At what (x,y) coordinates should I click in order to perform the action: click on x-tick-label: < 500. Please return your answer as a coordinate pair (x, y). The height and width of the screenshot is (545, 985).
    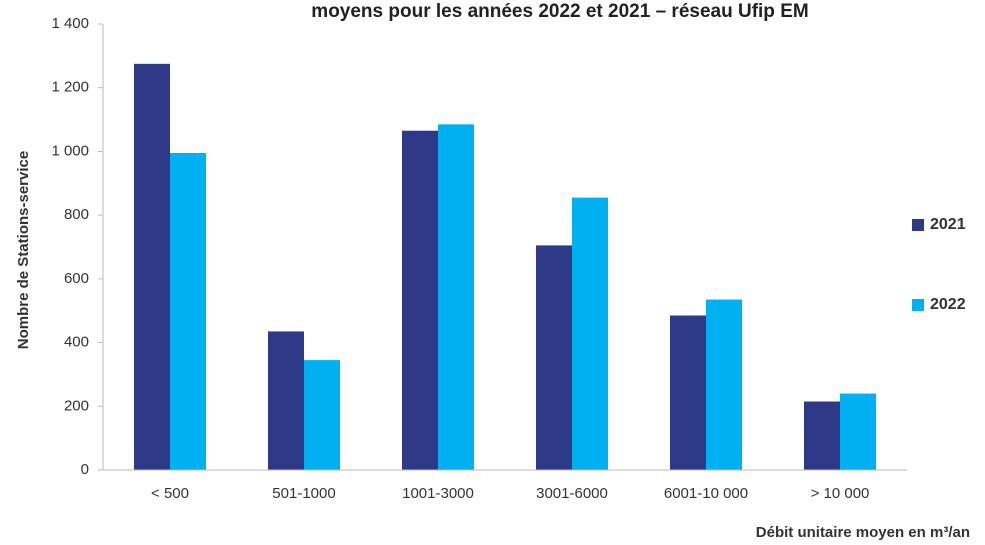
    Looking at the image, I should click on (170, 493).